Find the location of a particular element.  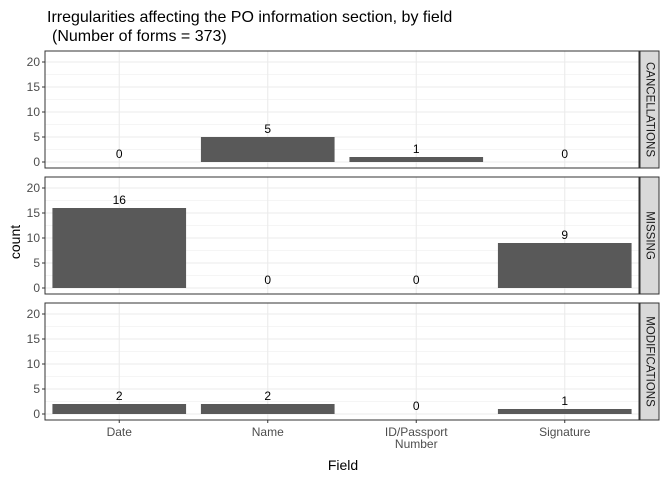

x-tick-label: Name is located at coordinates (268, 432).